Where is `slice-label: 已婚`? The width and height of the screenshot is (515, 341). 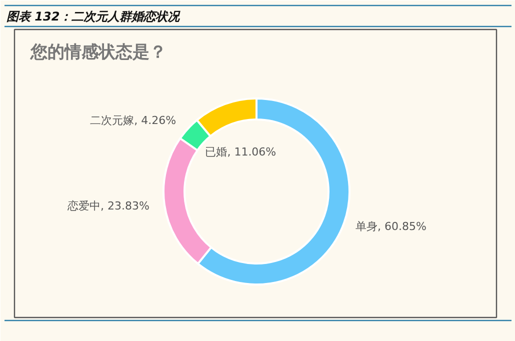
slice-label: 已婚 is located at coordinates (216, 152).